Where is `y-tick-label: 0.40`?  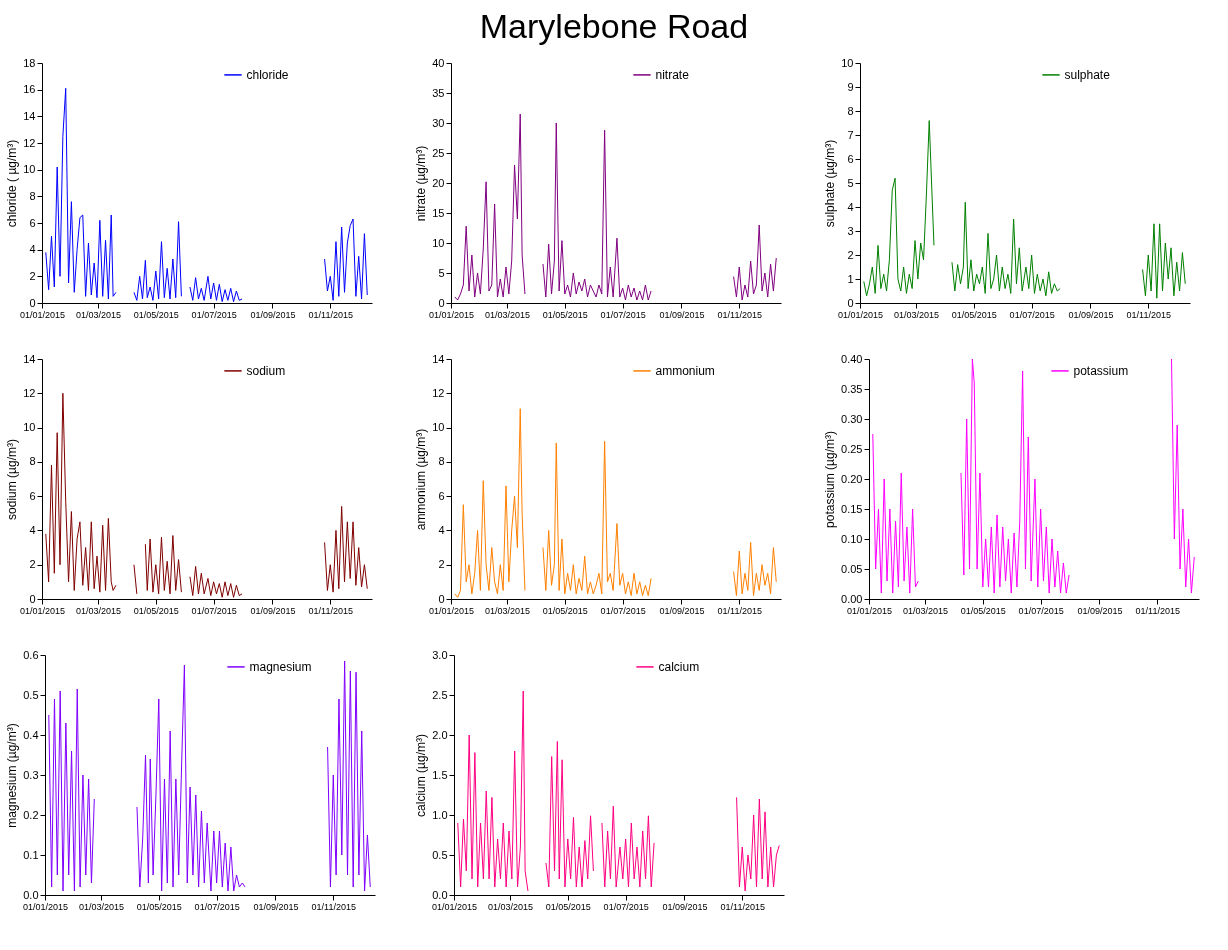
y-tick-label: 0.40 is located at coordinates (852, 358).